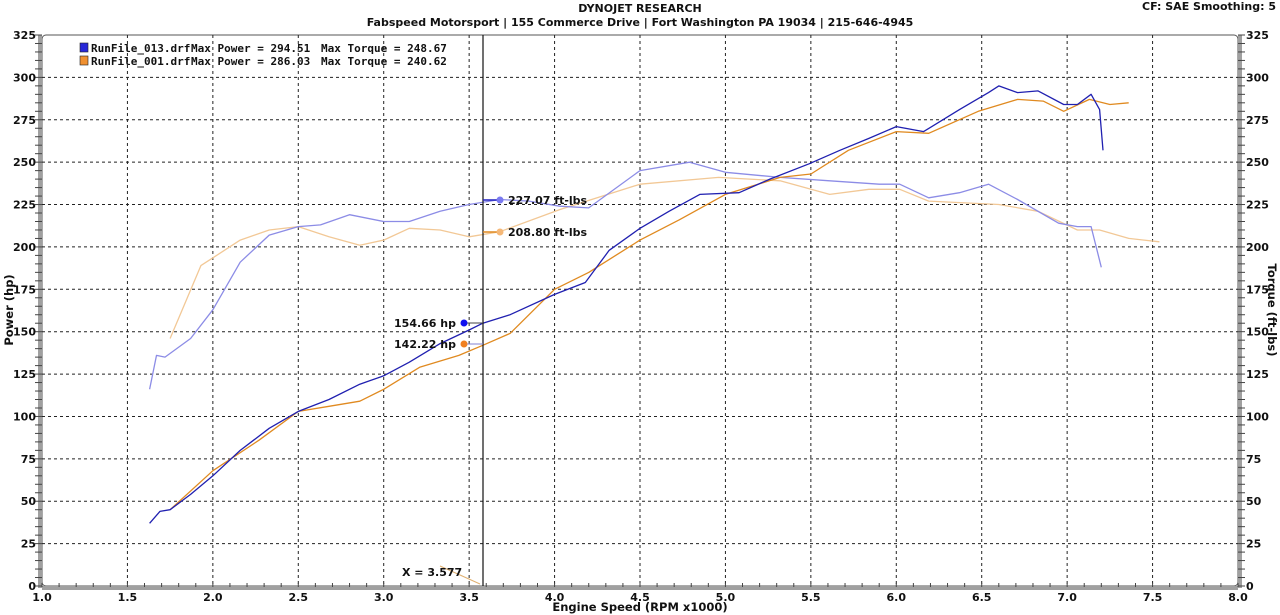  I want to click on svg-text: 1.5, so click(128, 597).